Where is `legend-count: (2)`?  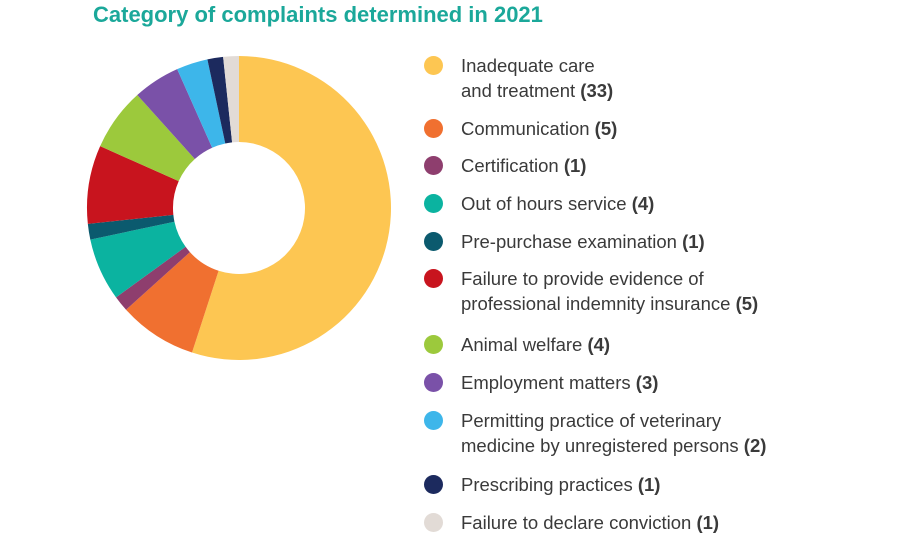
legend-count: (2) is located at coordinates (755, 445).